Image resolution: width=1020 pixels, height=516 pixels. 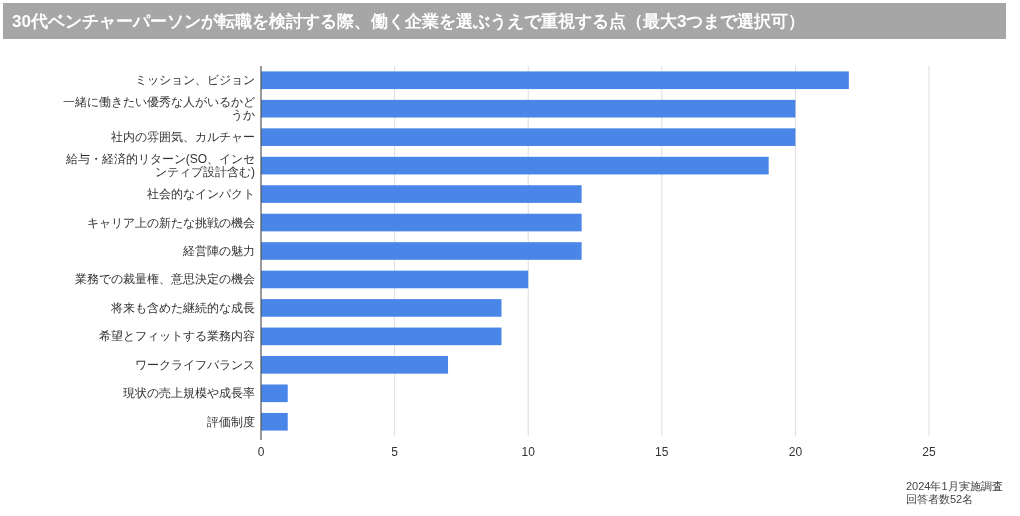 I want to click on x-tick-label: 15, so click(x=662, y=452).